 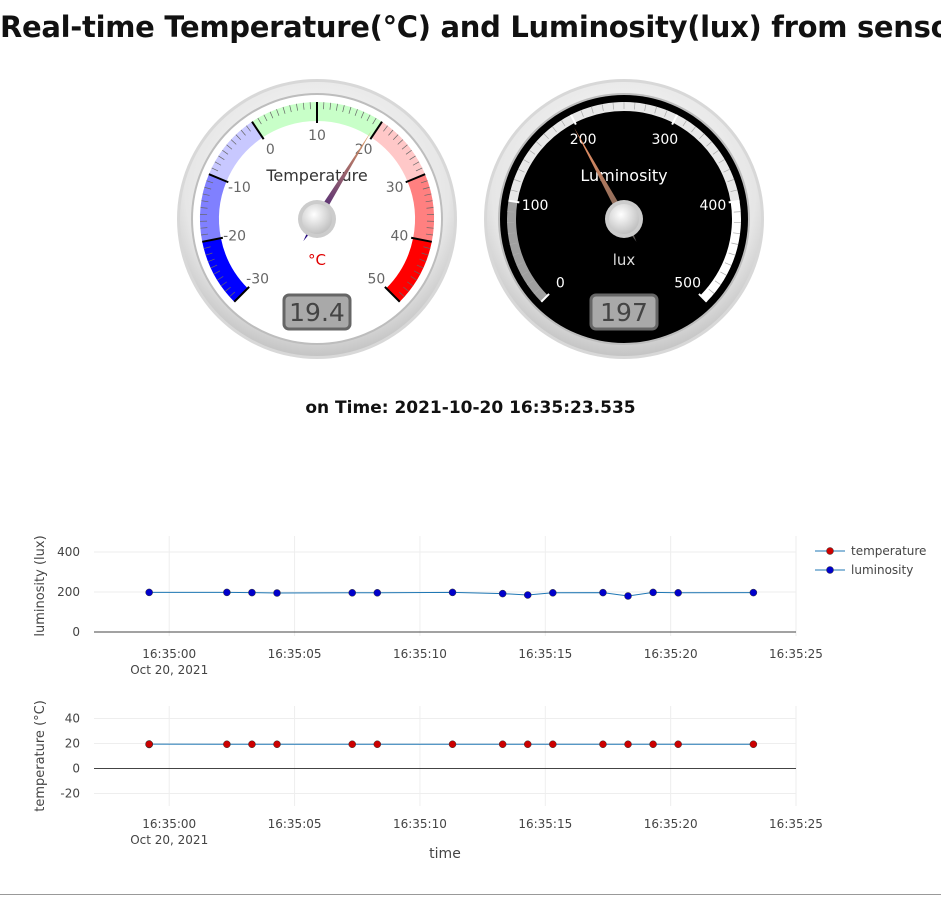 What do you see at coordinates (882, 570) in the screenshot?
I see `legend-label-luminosity: luminosity` at bounding box center [882, 570].